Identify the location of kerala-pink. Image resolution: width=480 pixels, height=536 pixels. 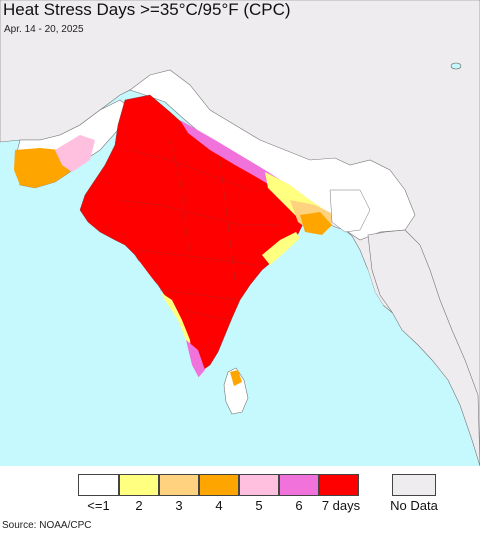
(195, 359).